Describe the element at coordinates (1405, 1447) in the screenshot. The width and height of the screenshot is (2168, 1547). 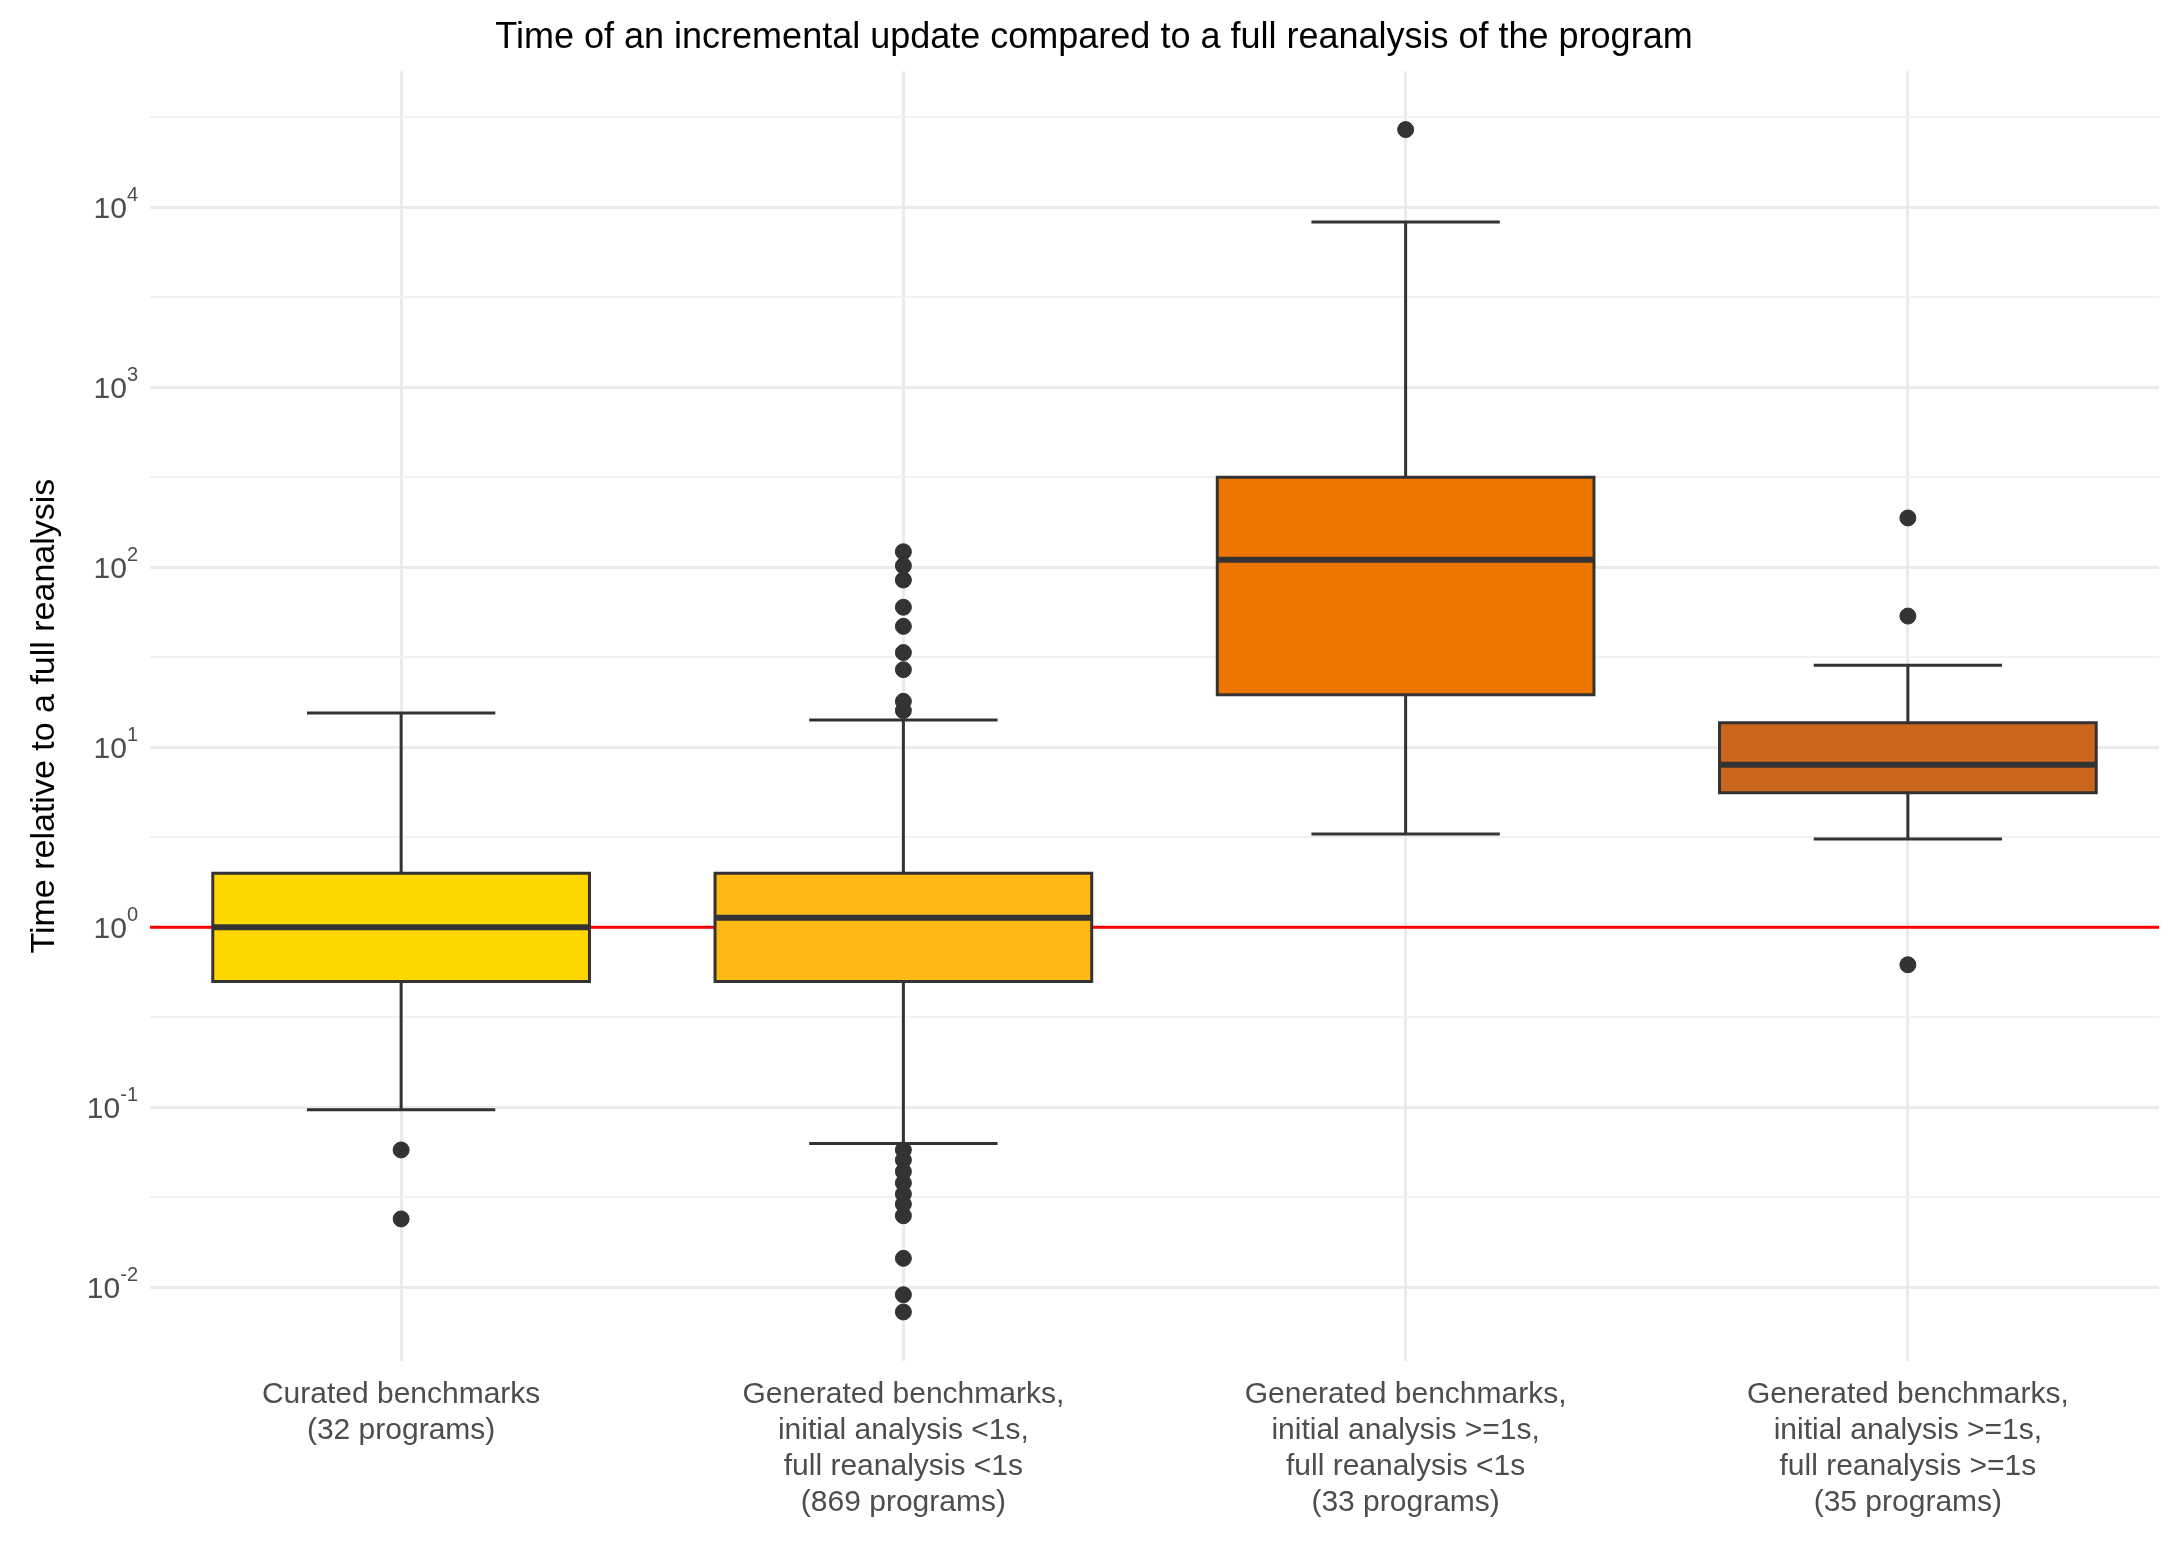
I see `x-tick-label: Generated benchmarks, initial analysis >=1s, full reanalysis <1s (33 programs)` at that location.